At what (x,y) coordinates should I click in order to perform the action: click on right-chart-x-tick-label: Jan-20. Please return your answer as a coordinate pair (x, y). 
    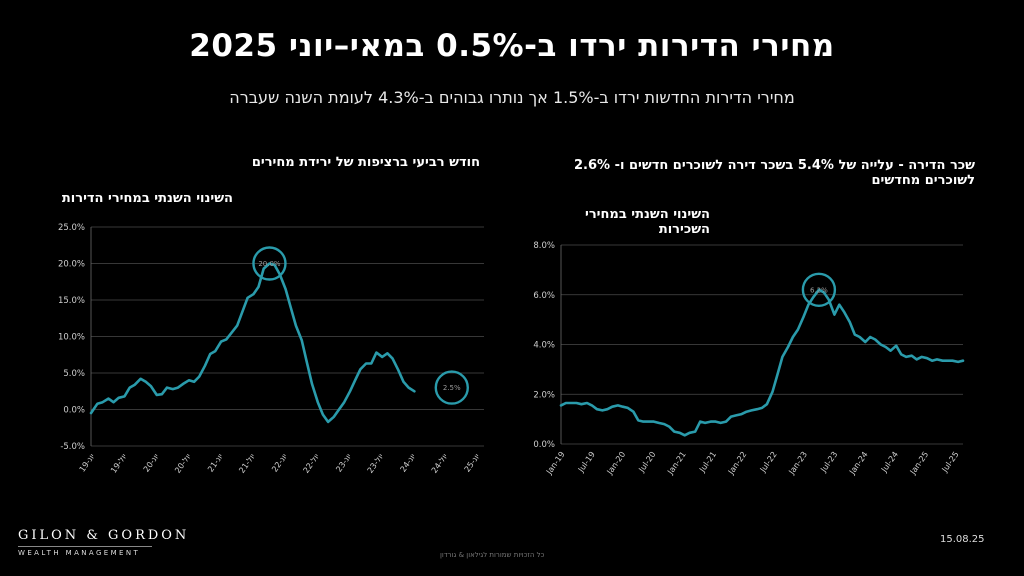
    Looking at the image, I should click on (616, 463).